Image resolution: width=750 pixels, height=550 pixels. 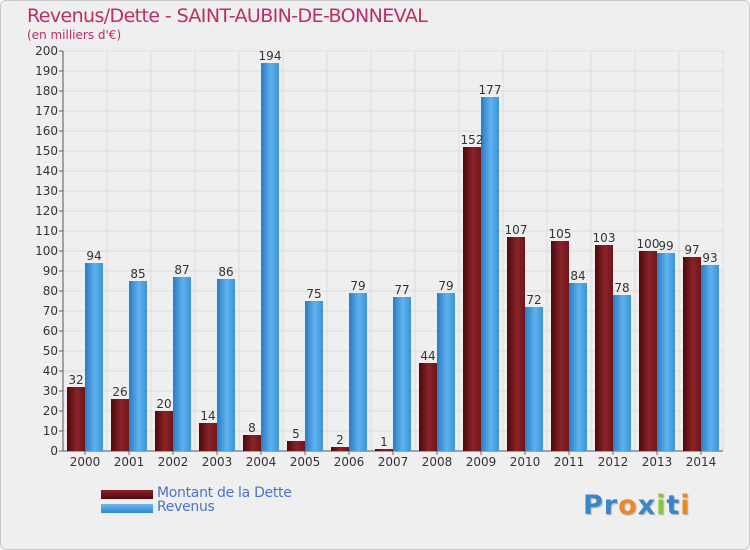 I want to click on y-tick-label: 100, so click(x=46, y=251).